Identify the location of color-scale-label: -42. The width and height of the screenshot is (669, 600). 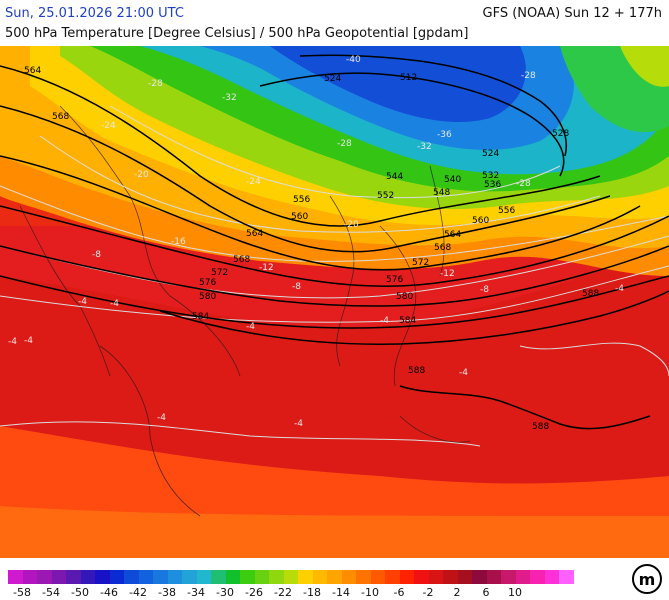
(138, 592).